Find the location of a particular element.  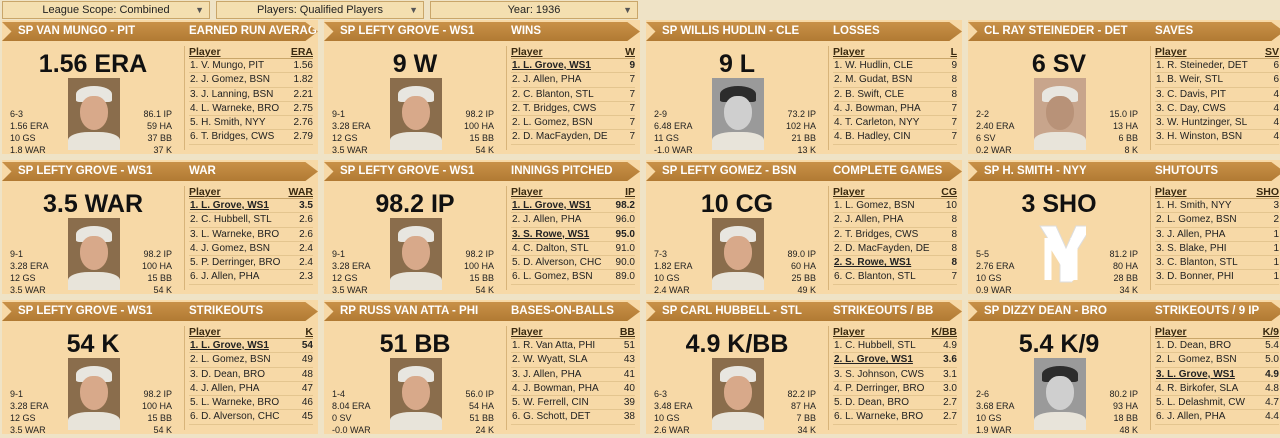

leader-name: 6. C. Blanton, STL is located at coordinates (875, 277).